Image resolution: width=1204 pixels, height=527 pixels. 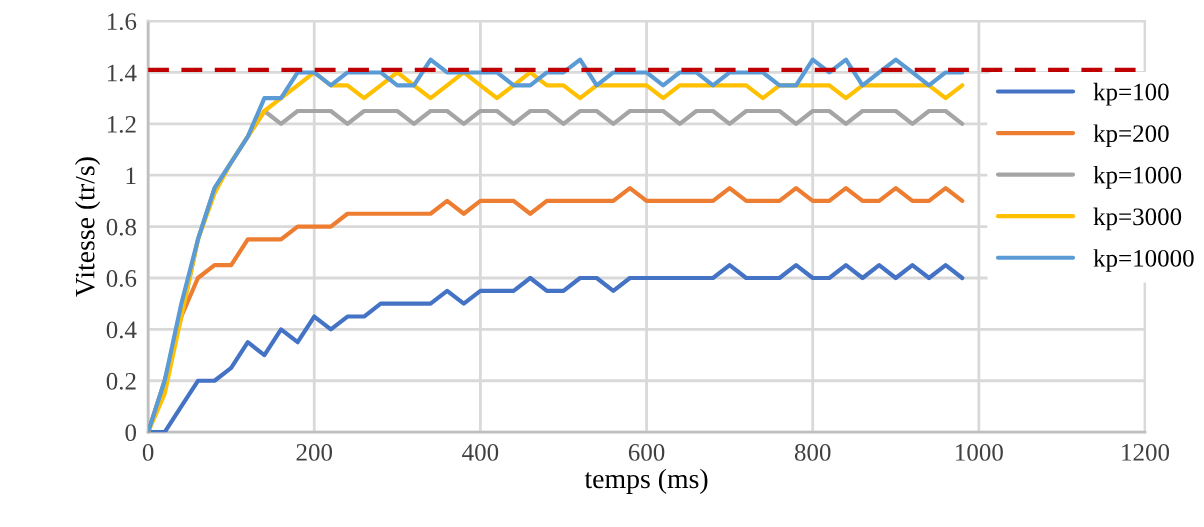 What do you see at coordinates (131, 433) in the screenshot?
I see `y-tick-label: 0` at bounding box center [131, 433].